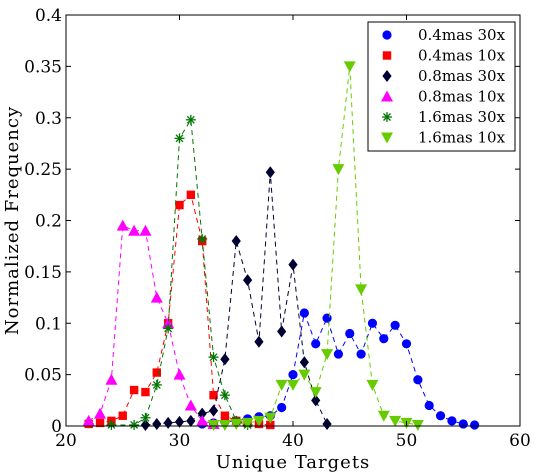  I want to click on y-tick-label: 0.2, so click(48, 222).